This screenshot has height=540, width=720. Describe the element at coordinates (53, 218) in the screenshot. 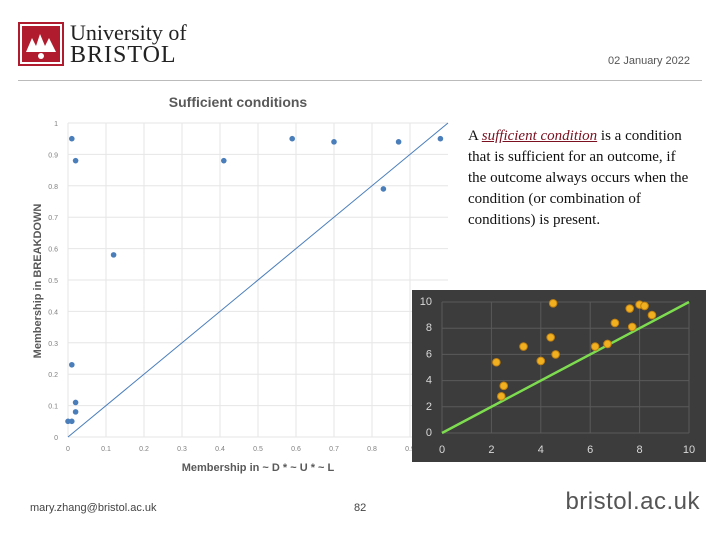

I see `y-tick-label: 0.7` at that location.